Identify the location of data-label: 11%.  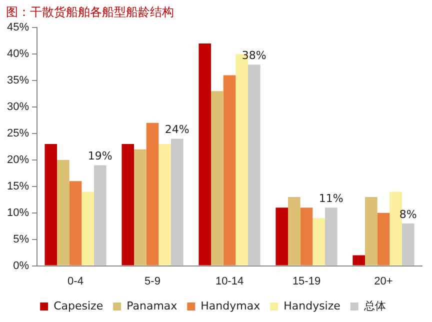
(331, 198).